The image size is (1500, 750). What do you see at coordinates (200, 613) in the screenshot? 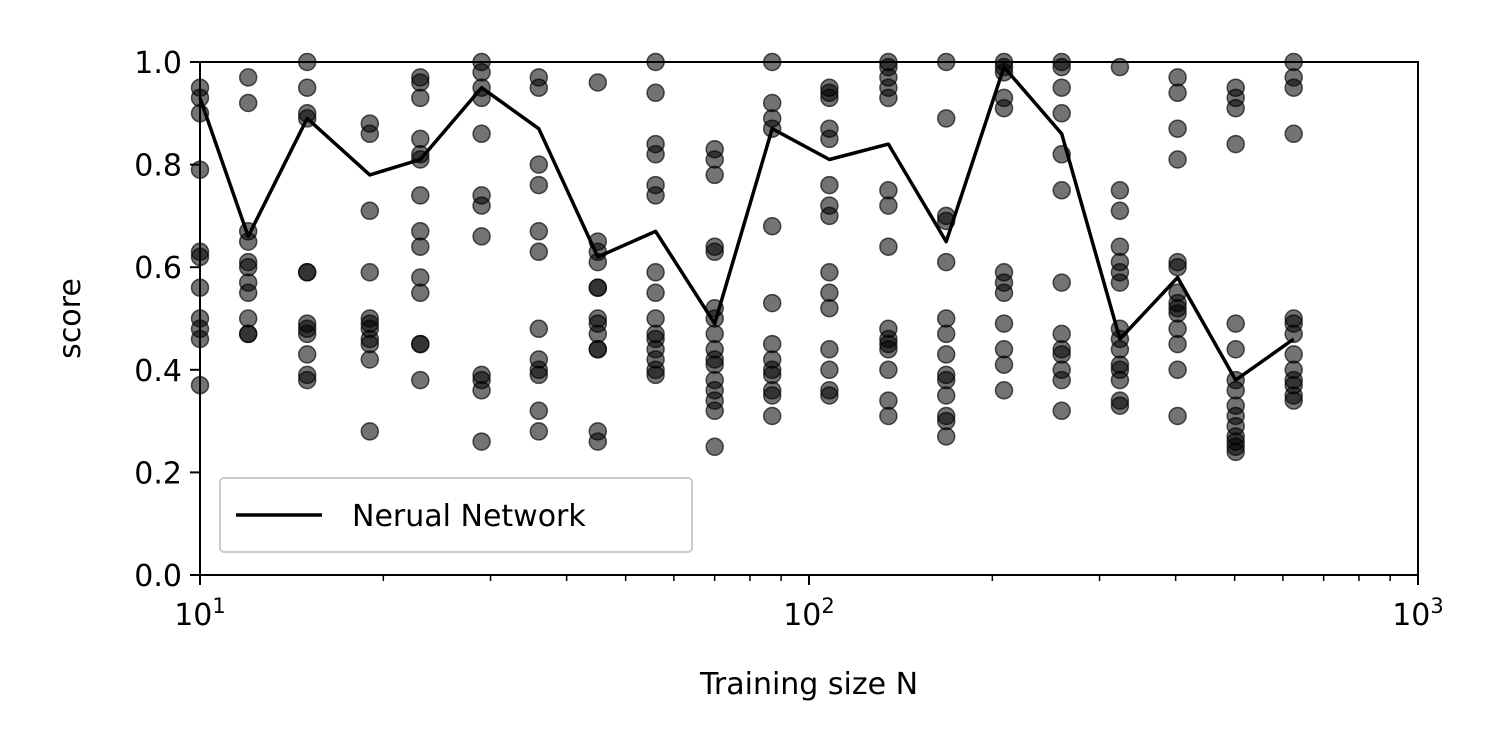
I see `x-tick-label: 10¹` at bounding box center [200, 613].